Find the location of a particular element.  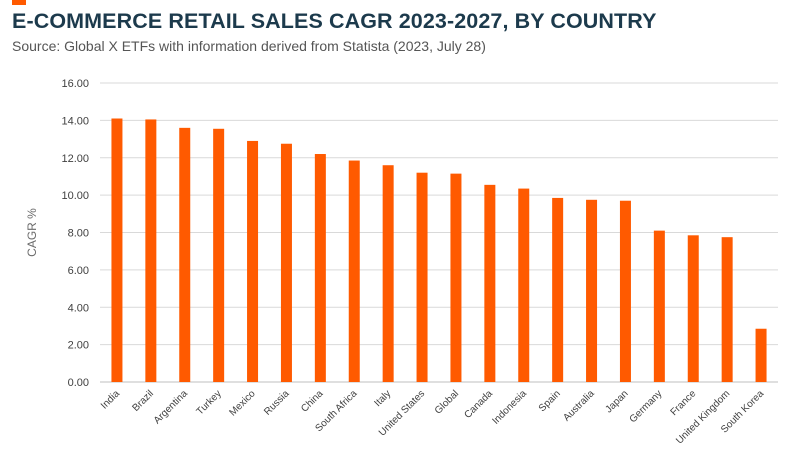

y-tick-label: 10.00 is located at coordinates (75, 196).